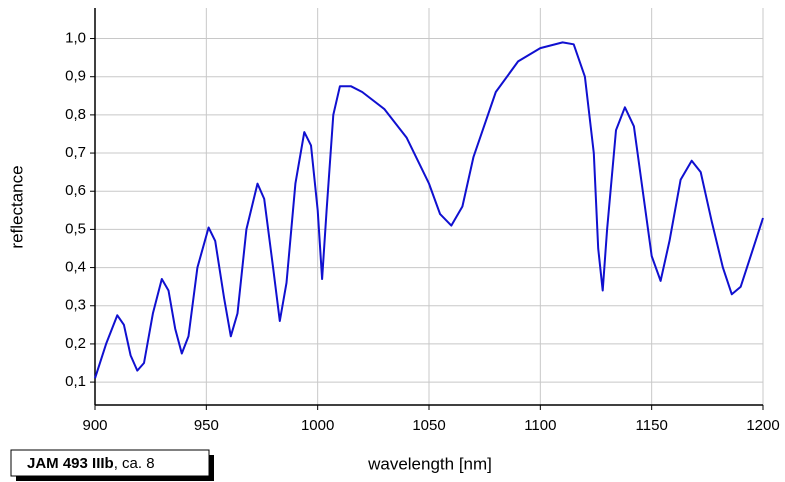 This screenshot has width=785, height=482. What do you see at coordinates (429, 463) in the screenshot?
I see `x-axis-label: wavelength [nm]` at bounding box center [429, 463].